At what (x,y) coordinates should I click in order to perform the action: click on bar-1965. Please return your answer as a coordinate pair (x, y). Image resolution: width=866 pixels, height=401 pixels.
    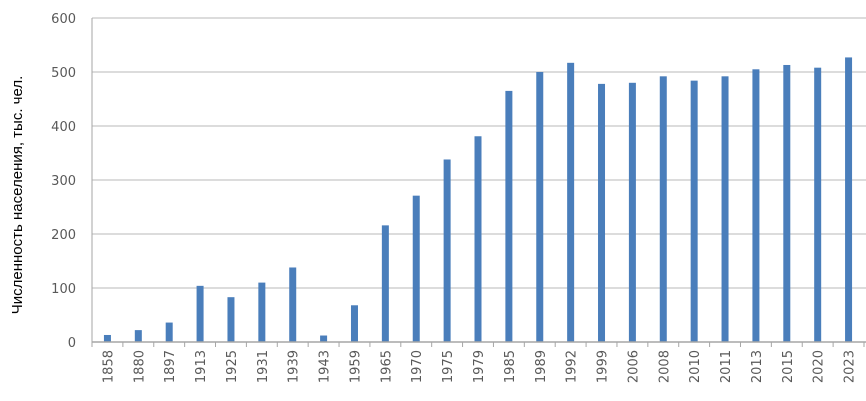
    Looking at the image, I should click on (385, 283).